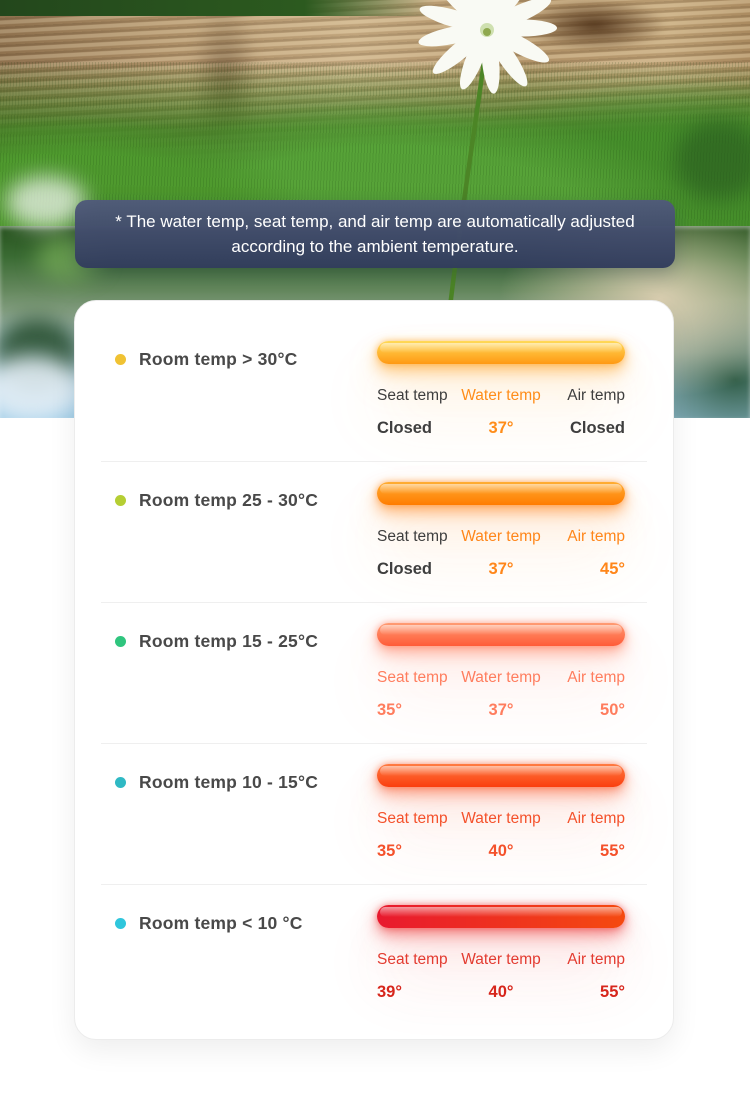  Describe the element at coordinates (487, 163) in the screenshot. I see `daisy-flower-image` at that location.